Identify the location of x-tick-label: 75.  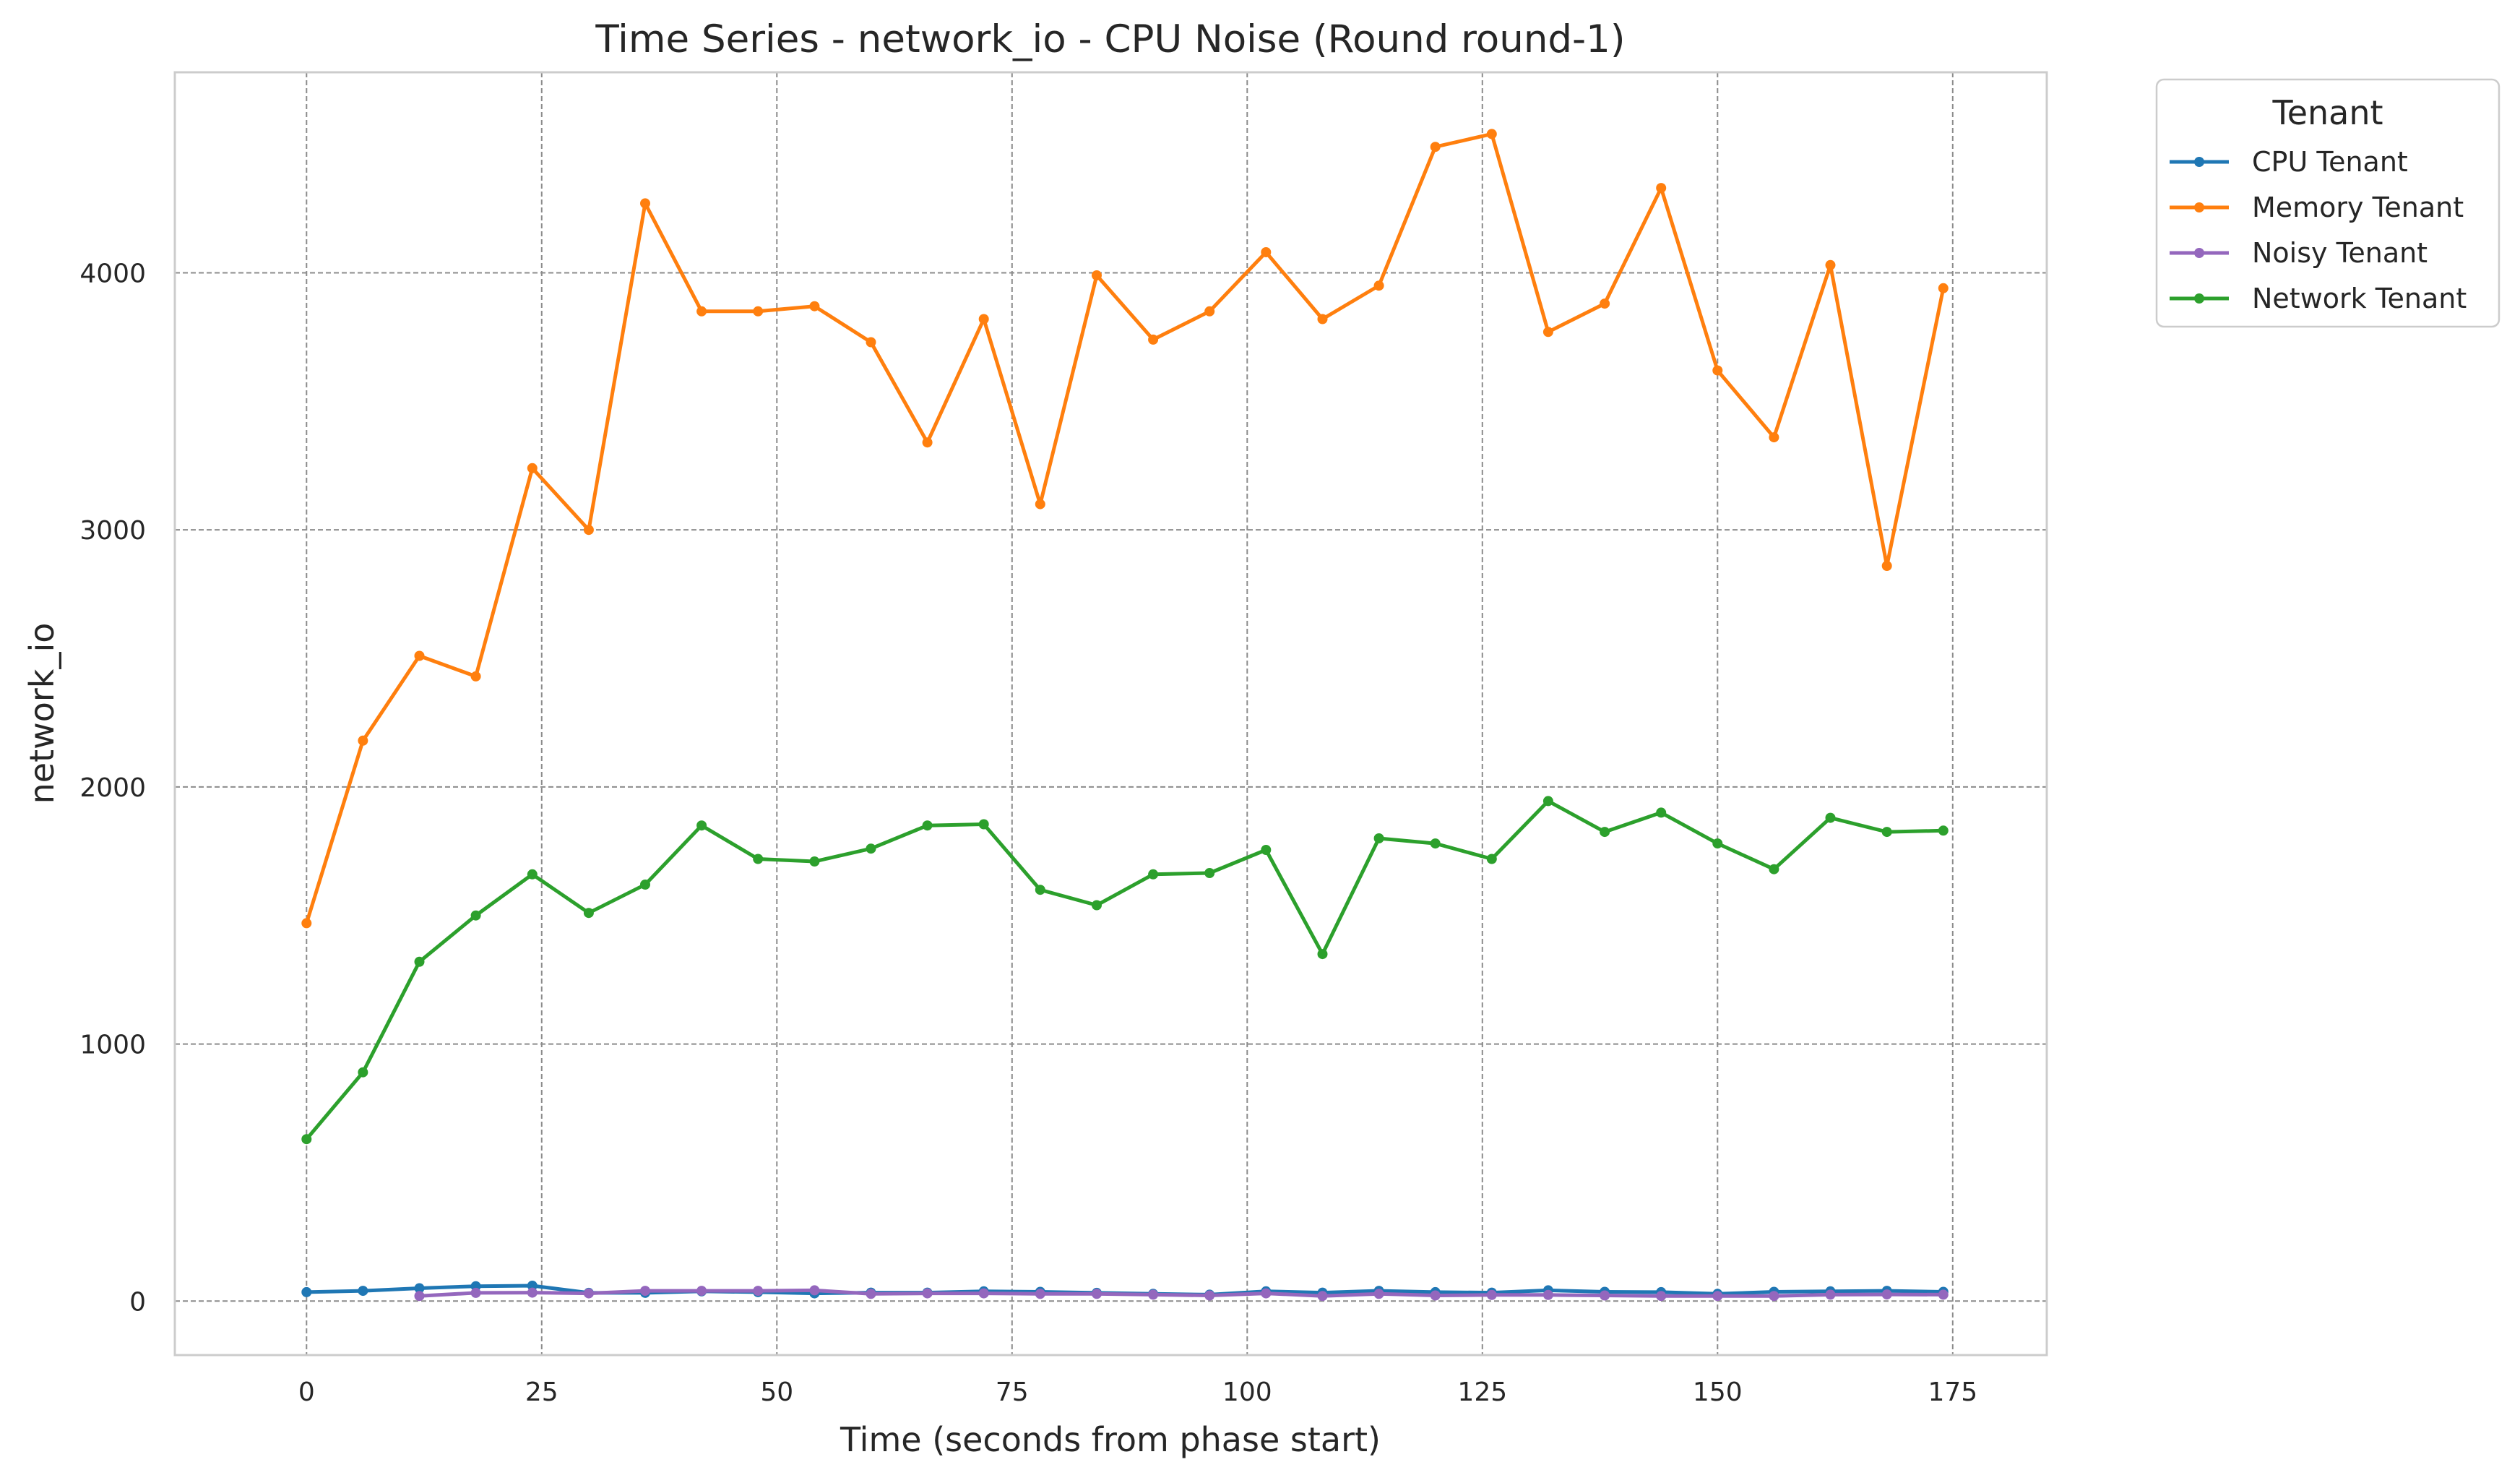
(1012, 1392).